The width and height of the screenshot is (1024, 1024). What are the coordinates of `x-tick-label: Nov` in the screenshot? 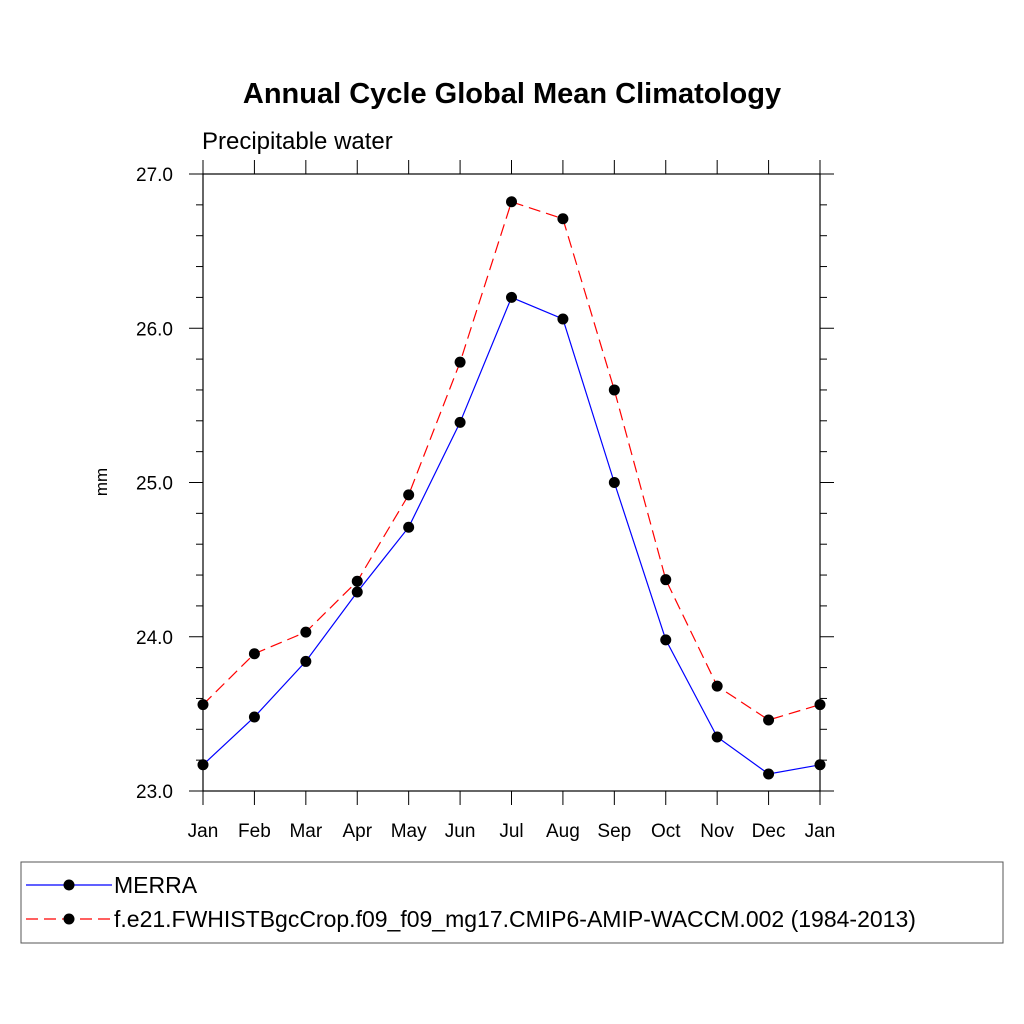 It's located at (717, 831).